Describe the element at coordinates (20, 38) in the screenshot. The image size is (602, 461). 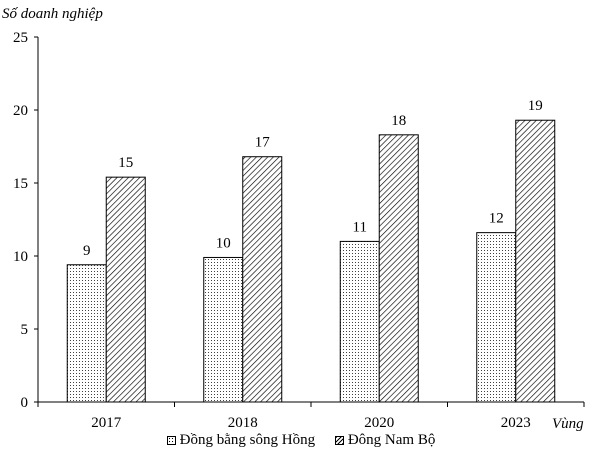
I see `y-tick-label: 25` at that location.